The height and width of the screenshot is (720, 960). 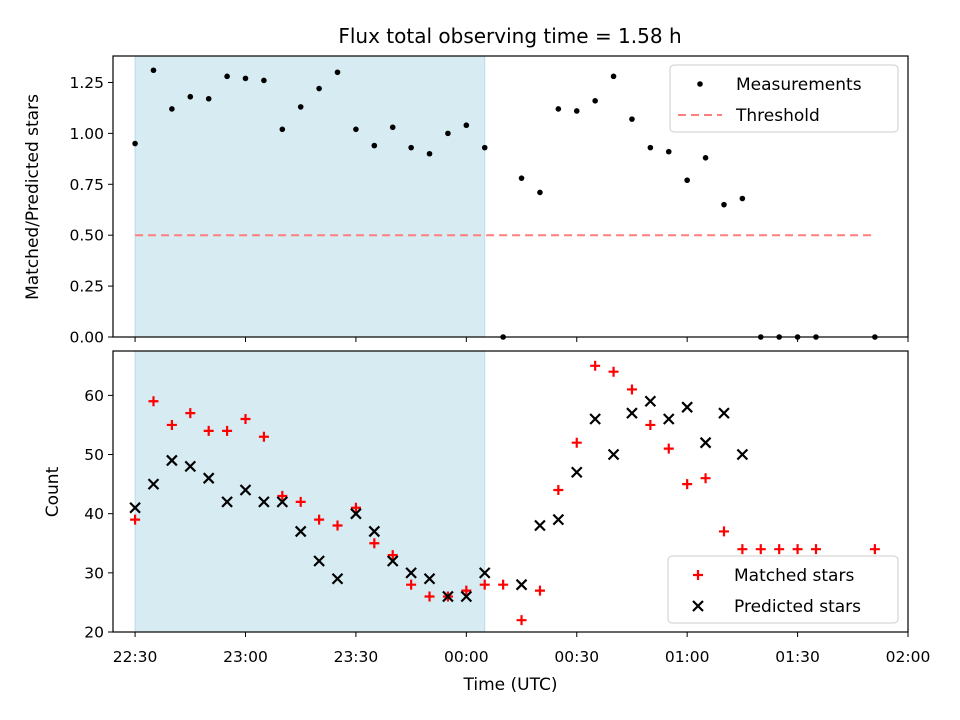 I want to click on x-tick-label: 22:30, so click(x=135, y=657).